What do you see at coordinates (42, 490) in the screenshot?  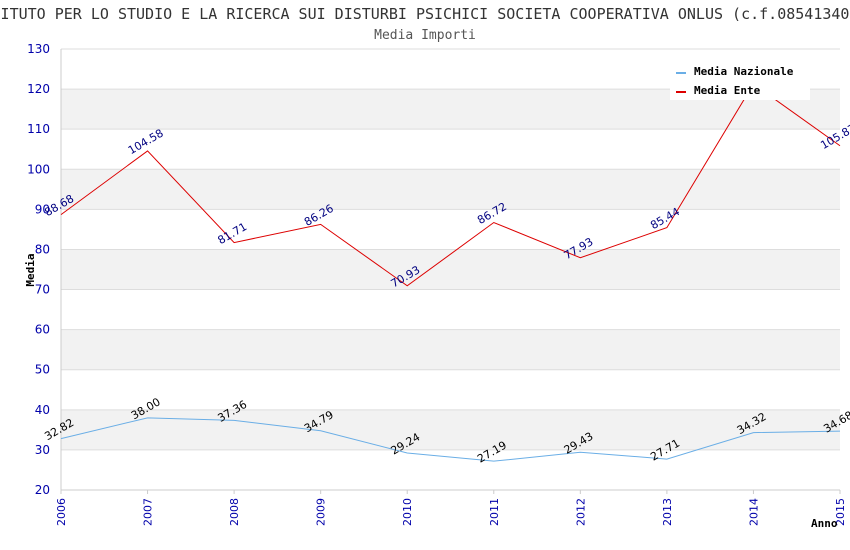 I see `y-tick-label: 20` at bounding box center [42, 490].